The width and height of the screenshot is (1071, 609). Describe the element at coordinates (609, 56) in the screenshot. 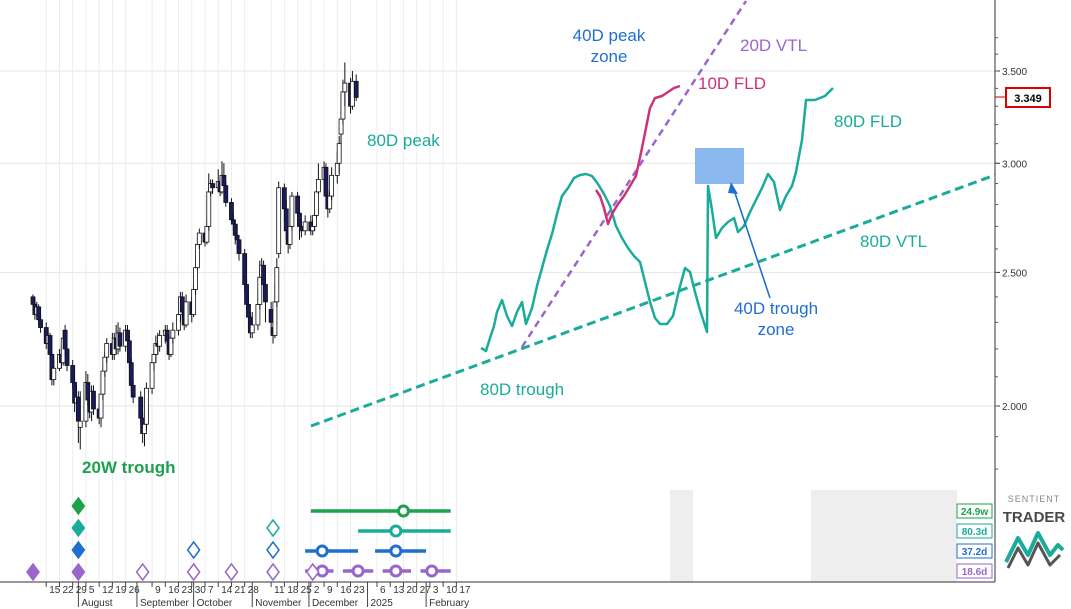

I see `annot-40d-peak-line2: zone` at that location.